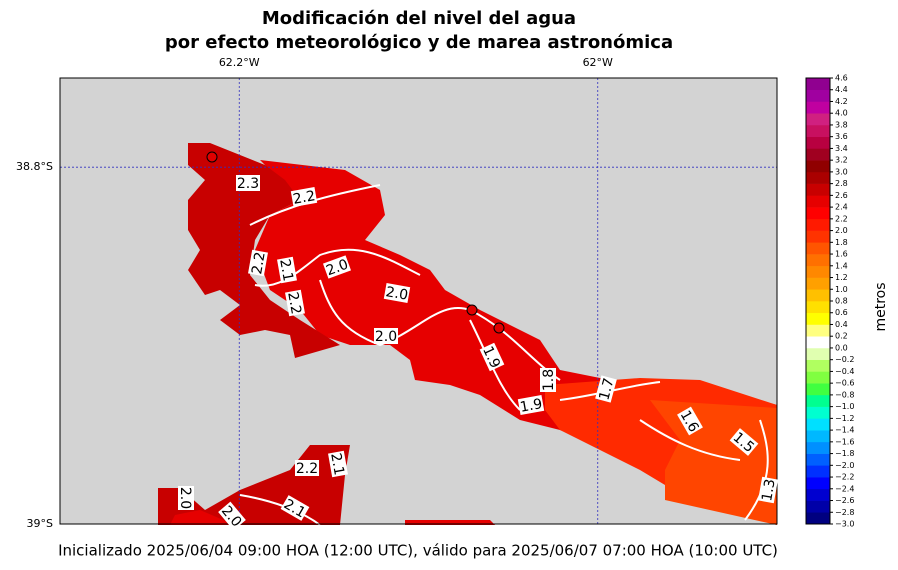 The height and width of the screenshot is (570, 898). I want to click on y-tick-label: 39°S, so click(40, 523).